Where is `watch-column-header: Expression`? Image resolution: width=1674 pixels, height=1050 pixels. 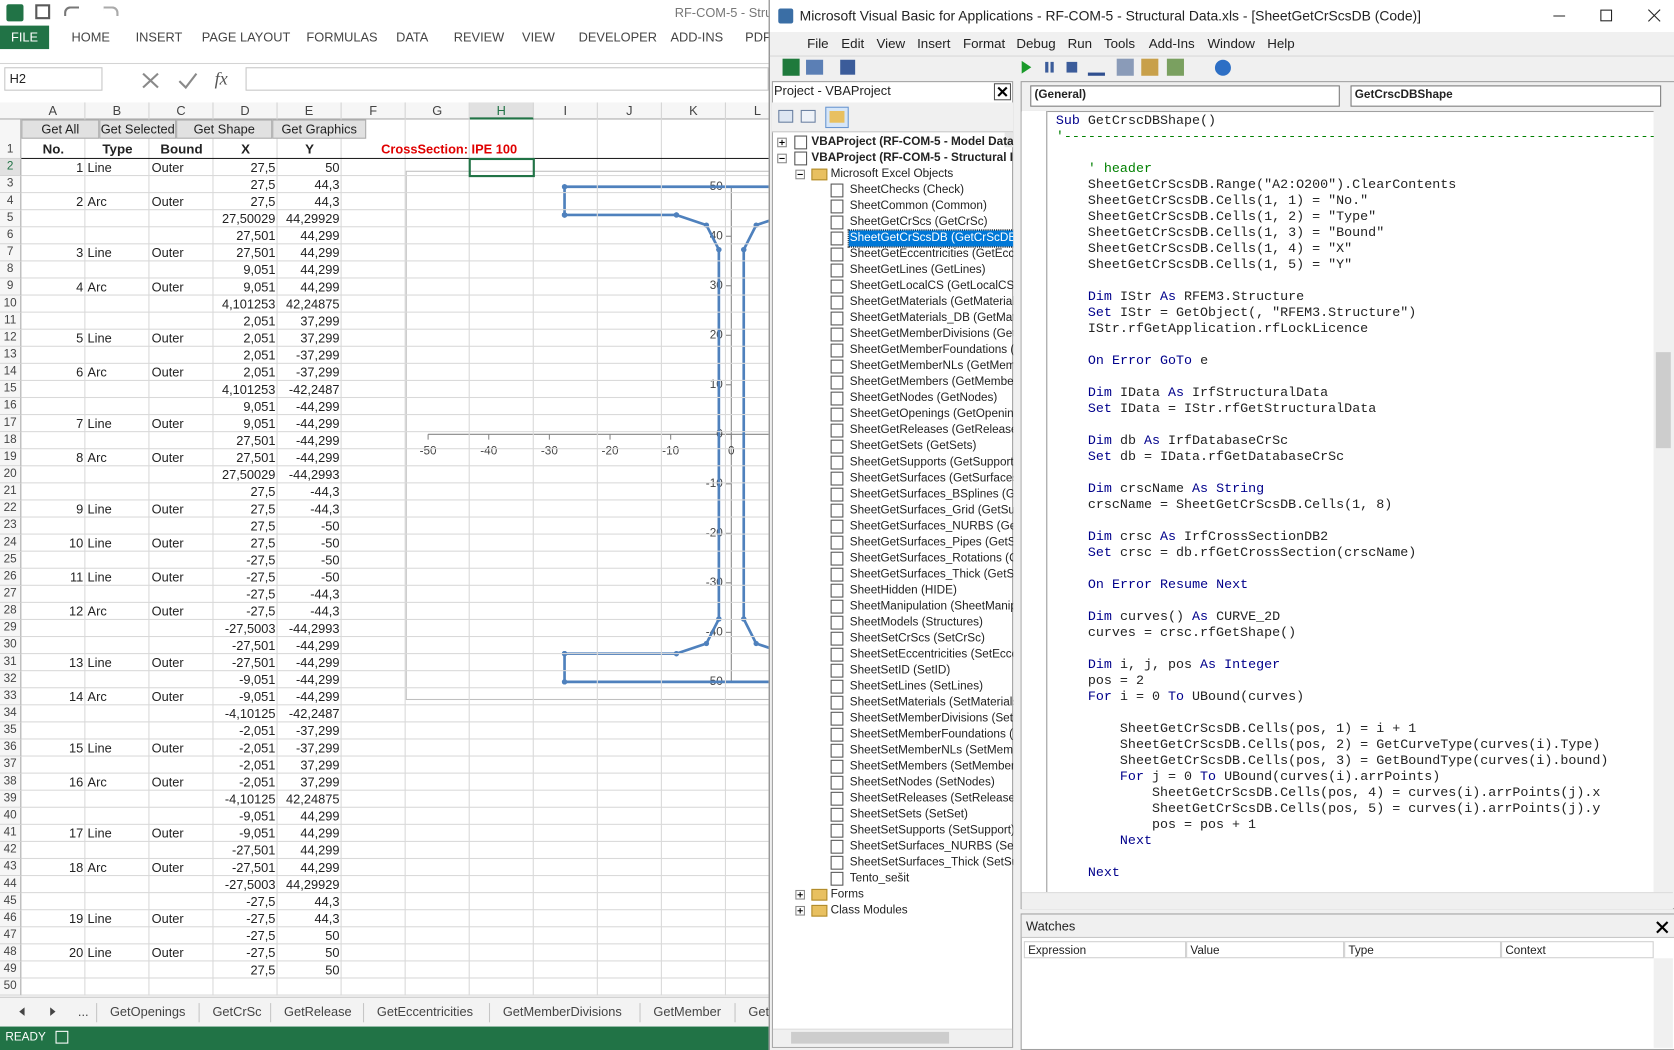 watch-column-header: Expression is located at coordinates (1105, 950).